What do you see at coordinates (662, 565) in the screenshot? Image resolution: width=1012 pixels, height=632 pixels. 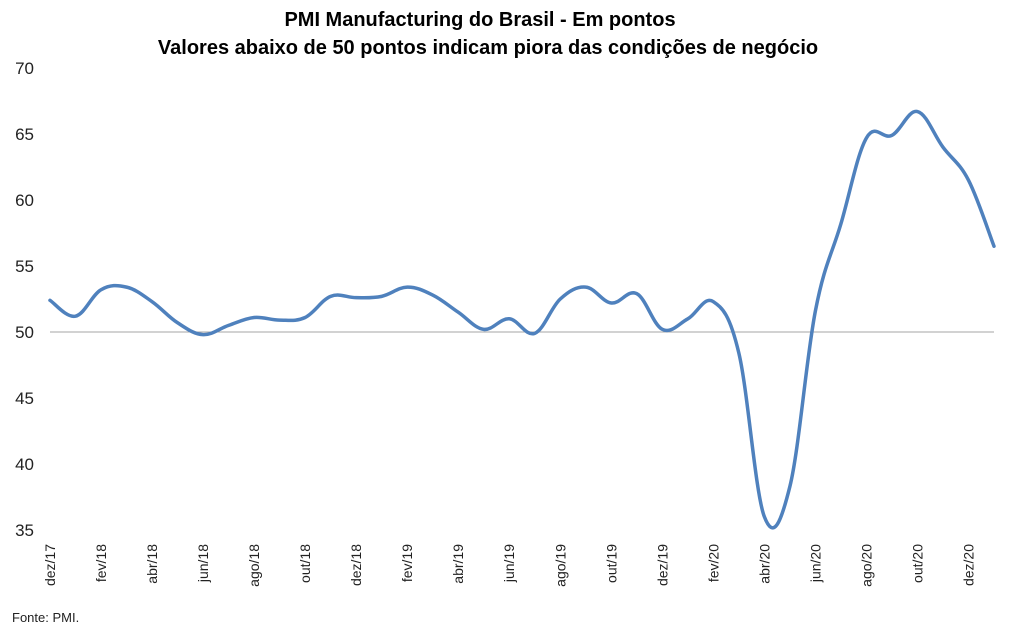 I see `x-tick-label: dez/19` at bounding box center [662, 565].